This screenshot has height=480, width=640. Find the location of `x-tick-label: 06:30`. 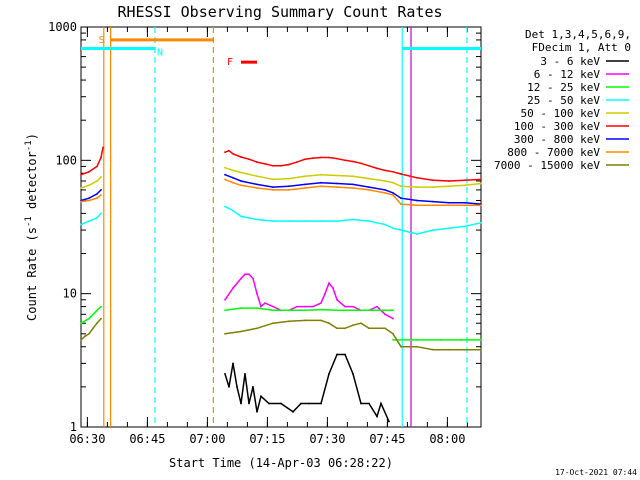

x-tick-label: 06:30 is located at coordinates (87, 439).